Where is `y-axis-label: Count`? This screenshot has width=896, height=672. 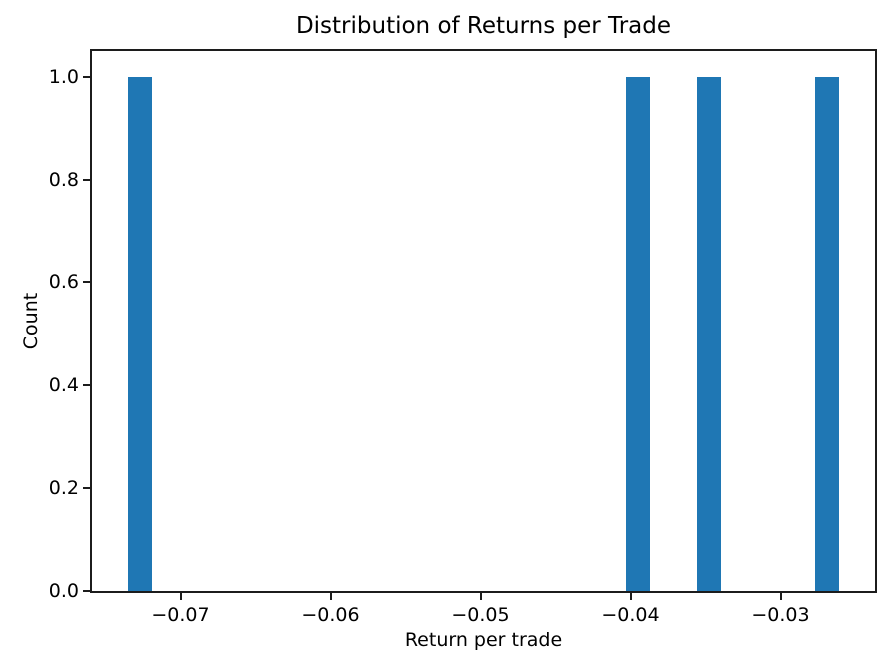
y-axis-label: Count is located at coordinates (31, 321).